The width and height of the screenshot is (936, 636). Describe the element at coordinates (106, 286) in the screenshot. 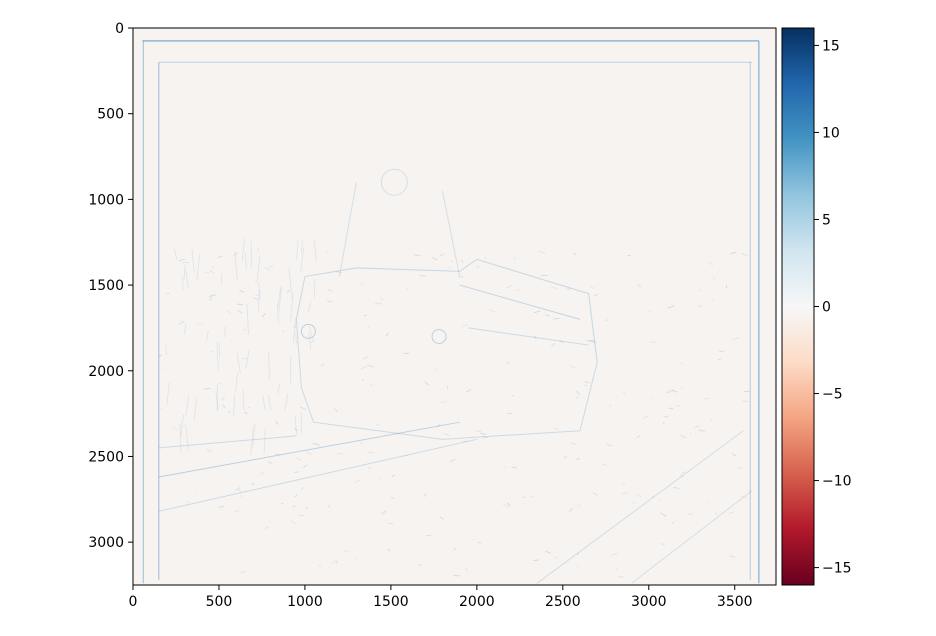

I see `y-tick-label: 1500` at that location.